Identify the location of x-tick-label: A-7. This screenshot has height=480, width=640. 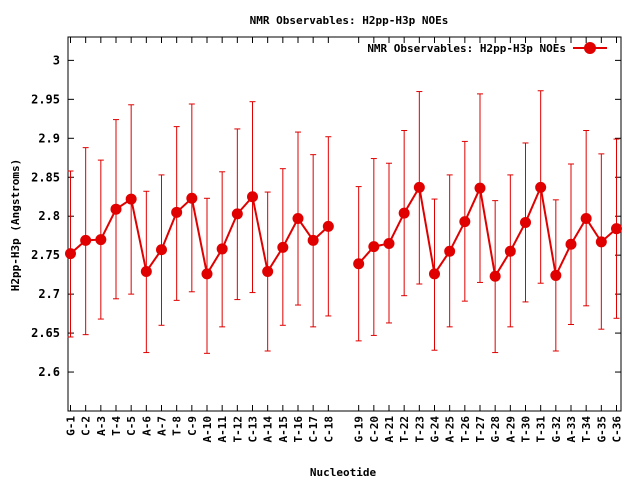
(162, 426).